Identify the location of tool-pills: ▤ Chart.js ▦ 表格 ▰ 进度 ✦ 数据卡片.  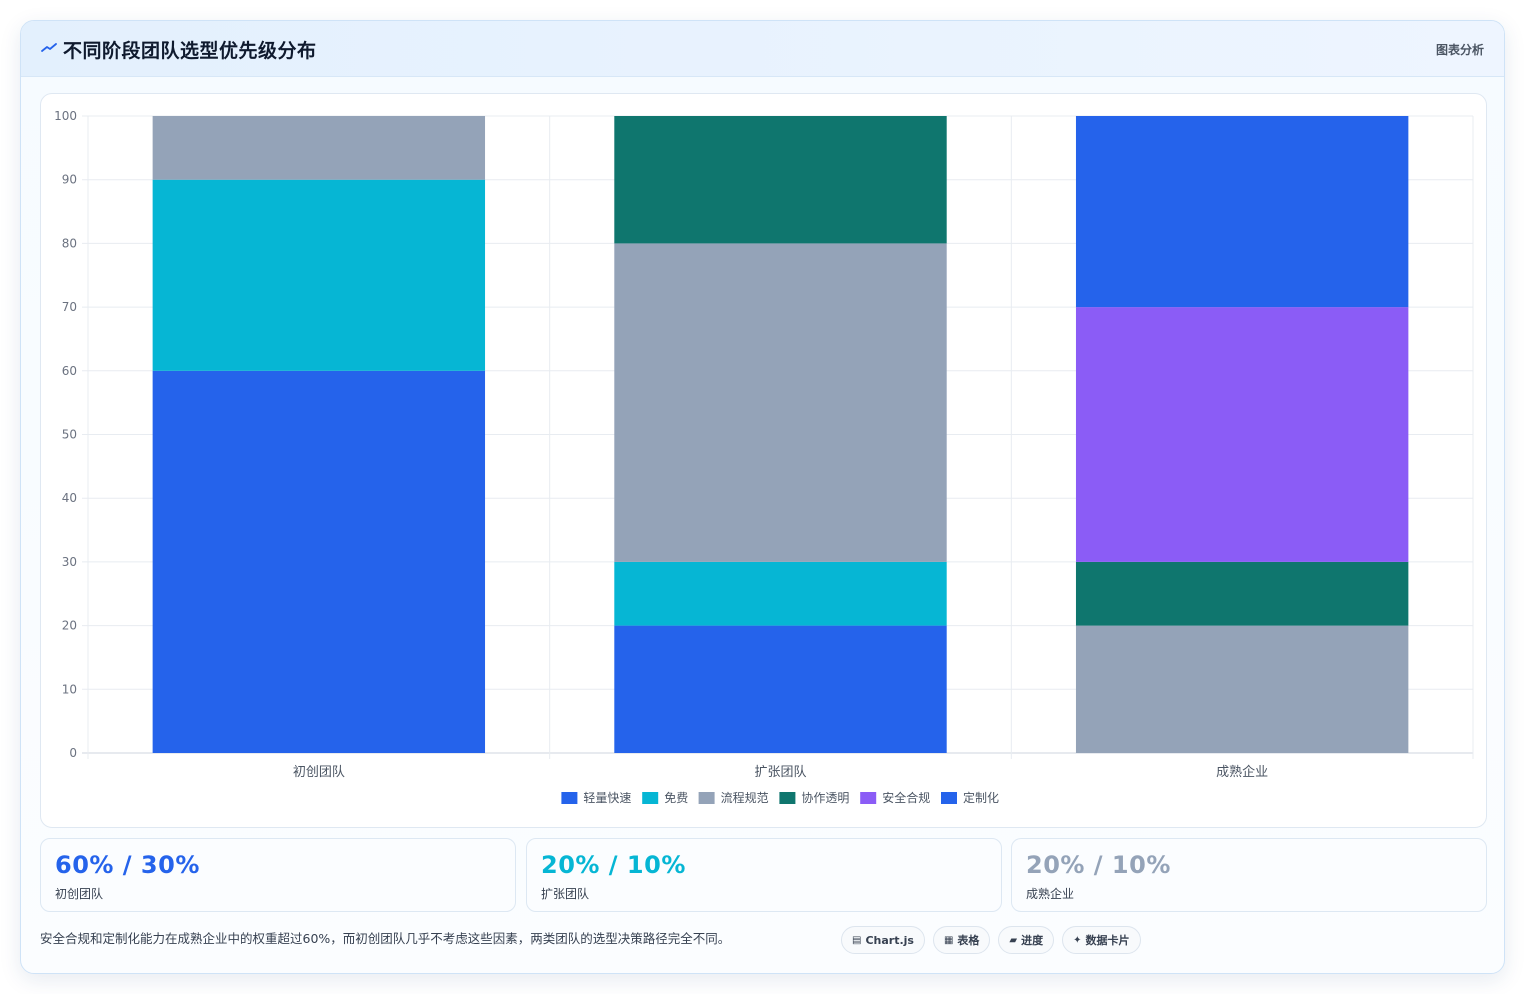
(991, 940).